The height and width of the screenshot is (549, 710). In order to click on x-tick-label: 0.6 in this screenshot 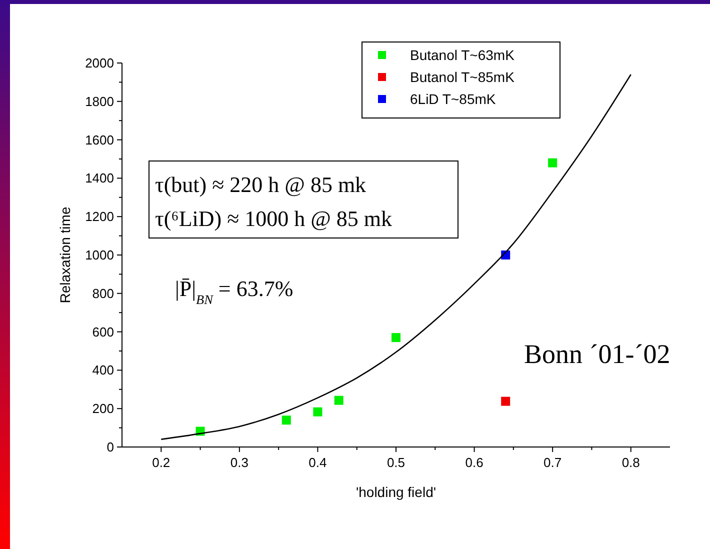, I will do `click(474, 462)`.